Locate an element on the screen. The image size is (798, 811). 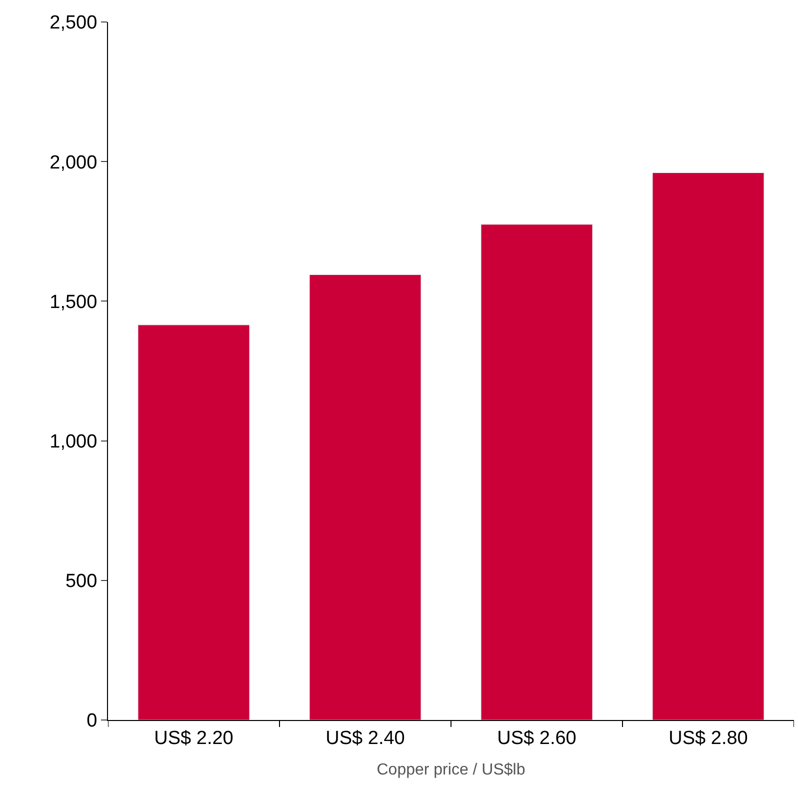
y-tick-label: 1,000 is located at coordinates (74, 441).